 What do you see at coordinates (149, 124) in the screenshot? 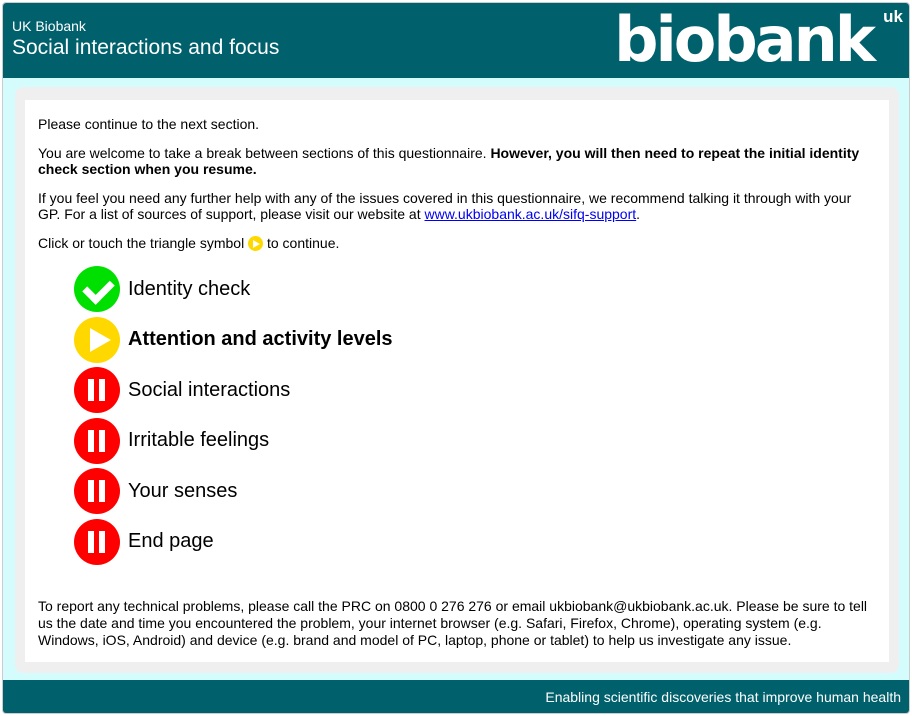
I see `continue-text: Please continue to the next section.` at bounding box center [149, 124].